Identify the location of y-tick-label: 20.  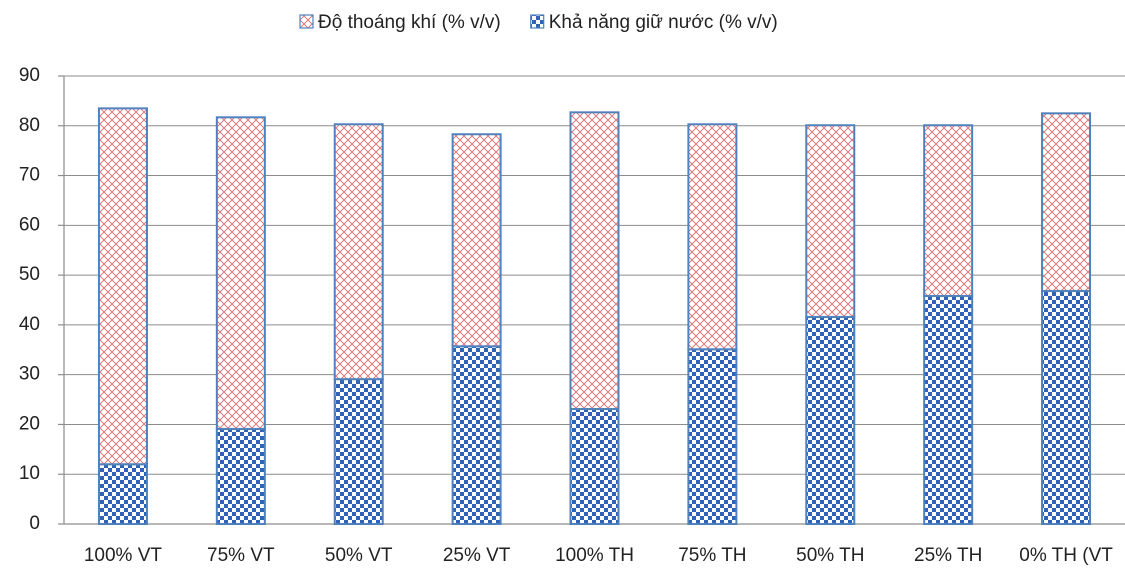
(29, 423).